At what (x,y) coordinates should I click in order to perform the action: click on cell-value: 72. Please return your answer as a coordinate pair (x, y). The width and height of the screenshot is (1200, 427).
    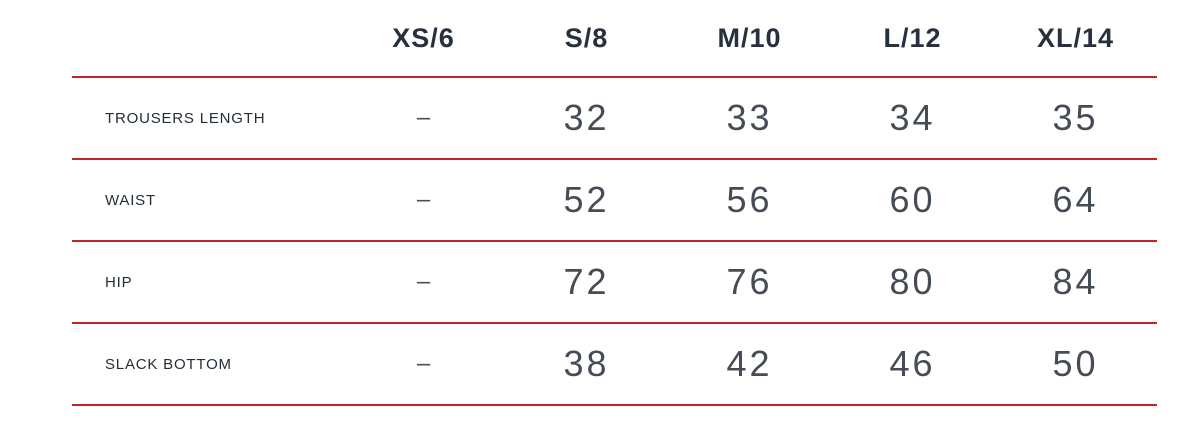
    Looking at the image, I should click on (586, 281).